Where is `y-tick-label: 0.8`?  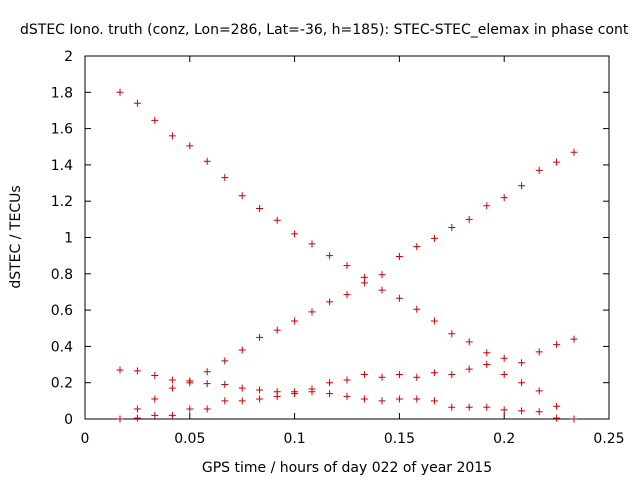
y-tick-label: 0.8 is located at coordinates (62, 275).